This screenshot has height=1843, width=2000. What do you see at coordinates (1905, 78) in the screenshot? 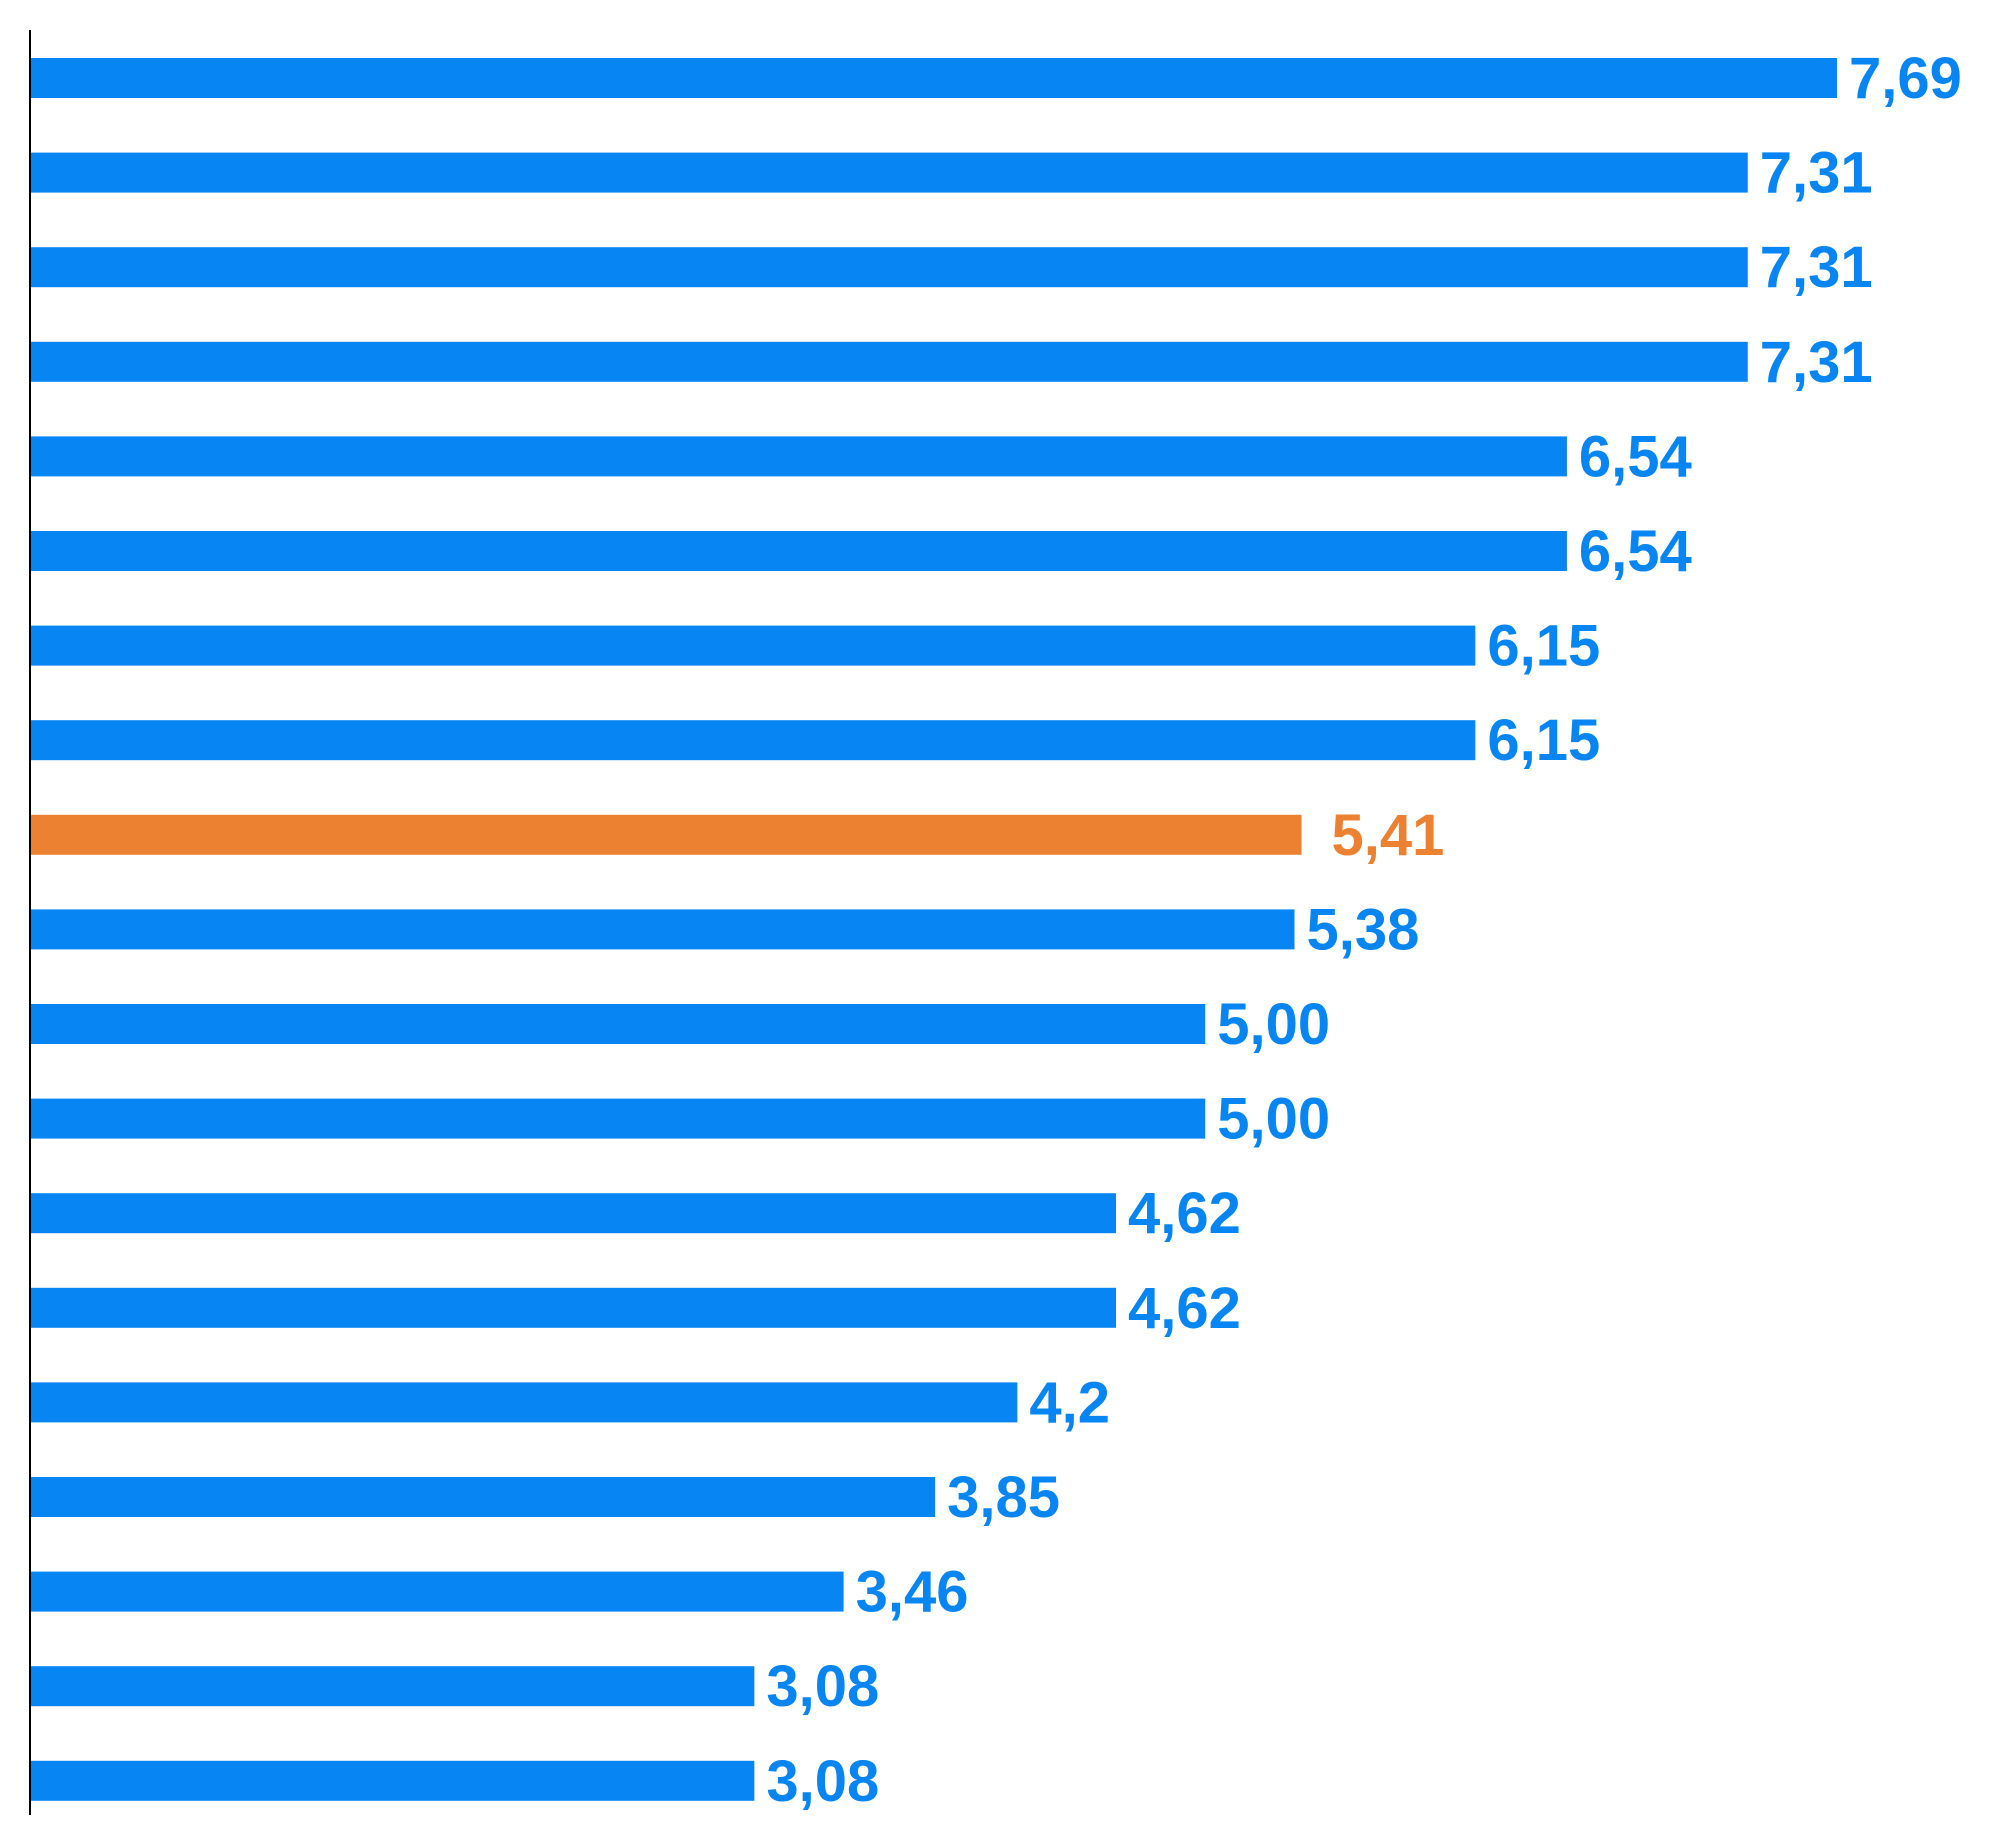
I see `value-label-1: 7,69` at bounding box center [1905, 78].